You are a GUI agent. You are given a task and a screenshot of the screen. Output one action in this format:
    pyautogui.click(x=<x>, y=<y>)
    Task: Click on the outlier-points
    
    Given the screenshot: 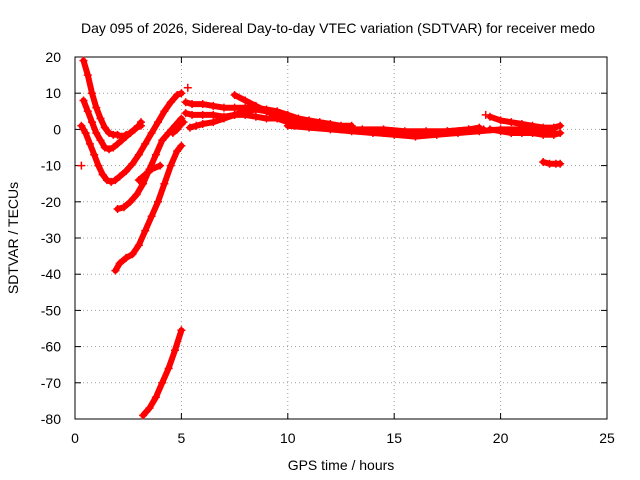 What is the action you would take?
    pyautogui.click(x=283, y=126)
    